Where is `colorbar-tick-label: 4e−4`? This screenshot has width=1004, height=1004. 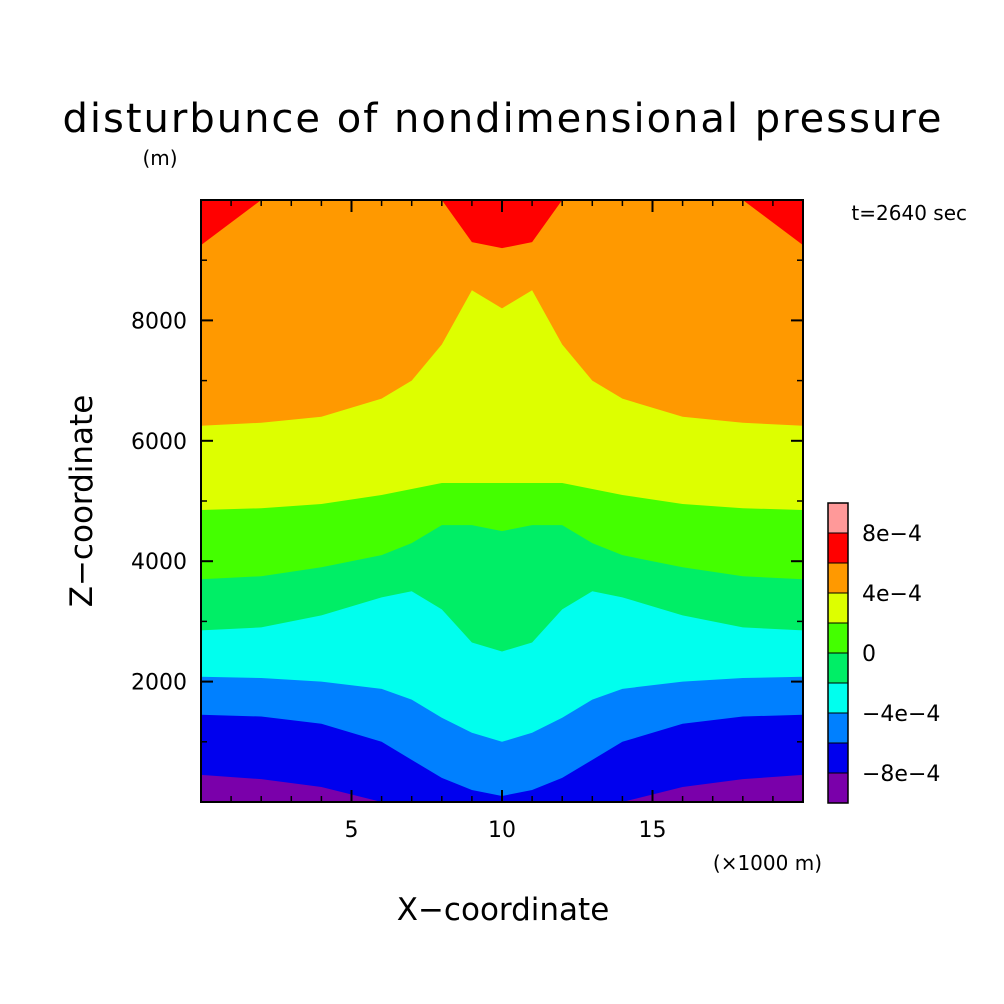
colorbar-tick-label: 4e−4 is located at coordinates (892, 594).